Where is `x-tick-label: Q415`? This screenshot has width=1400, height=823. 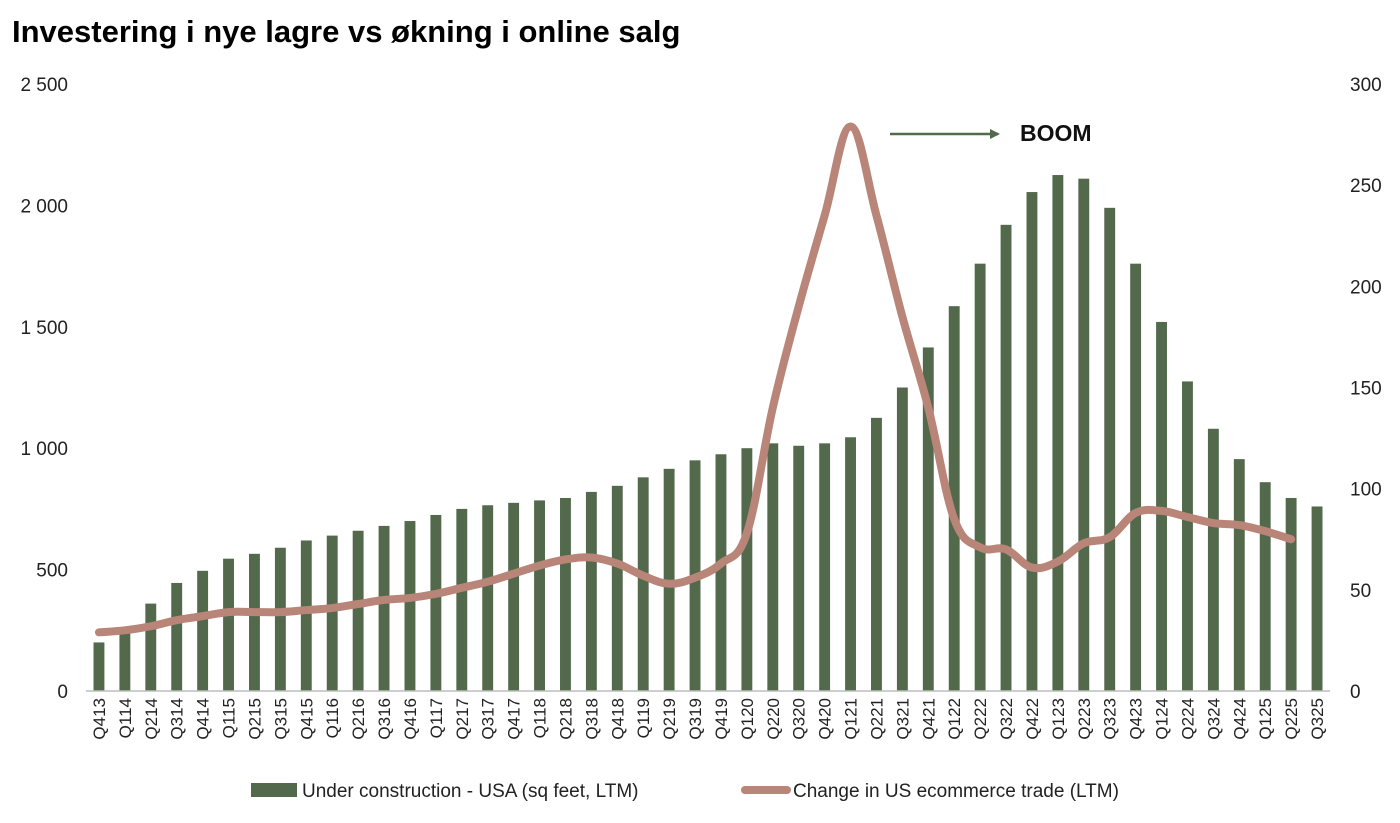
x-tick-label: Q415 is located at coordinates (306, 719).